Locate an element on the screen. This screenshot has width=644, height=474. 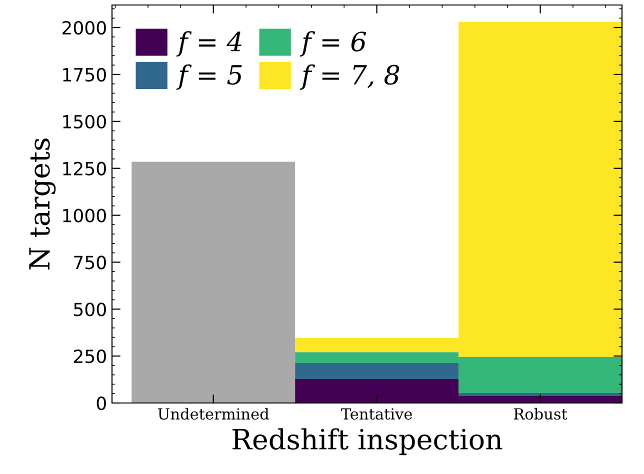
y-tick-label: 1250 is located at coordinates (84, 169).